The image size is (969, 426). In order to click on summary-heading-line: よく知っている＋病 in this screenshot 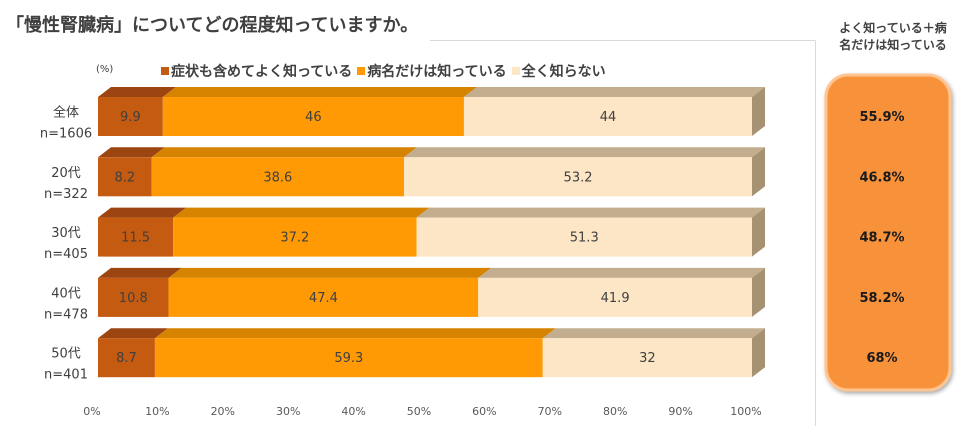, I will do `click(893, 28)`.